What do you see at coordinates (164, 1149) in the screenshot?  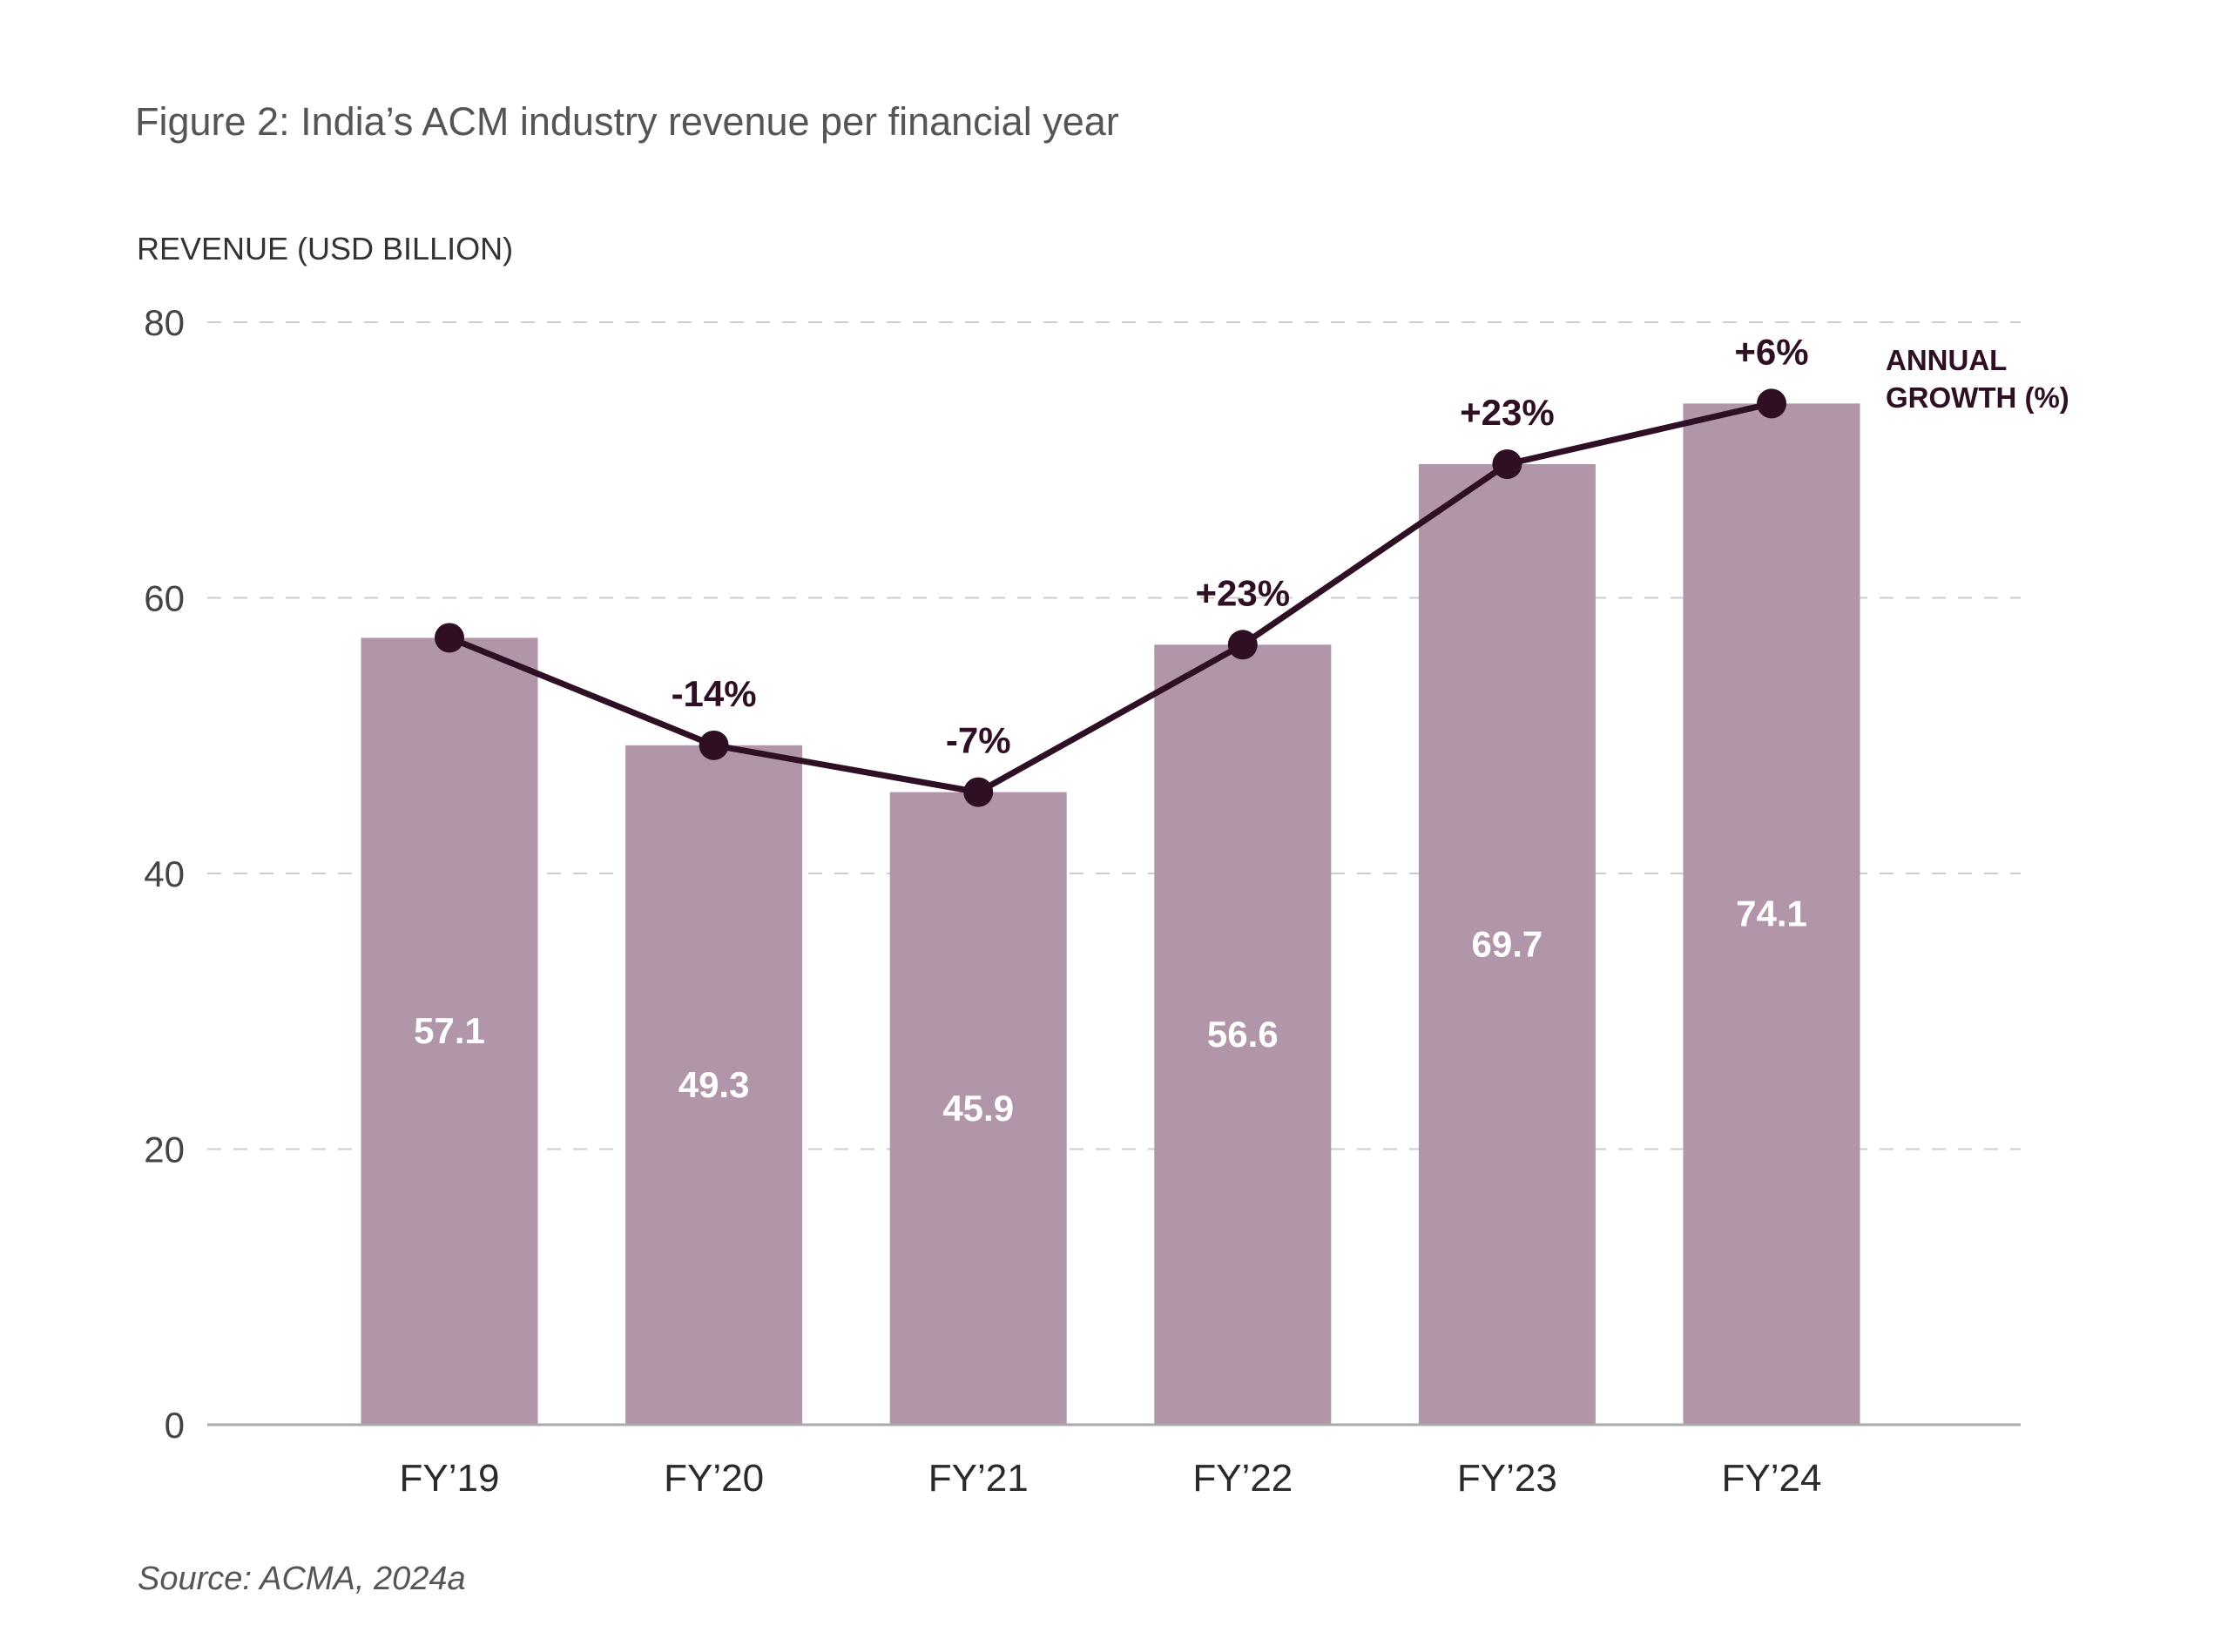 I see `y-tick-label-1: 20` at bounding box center [164, 1149].